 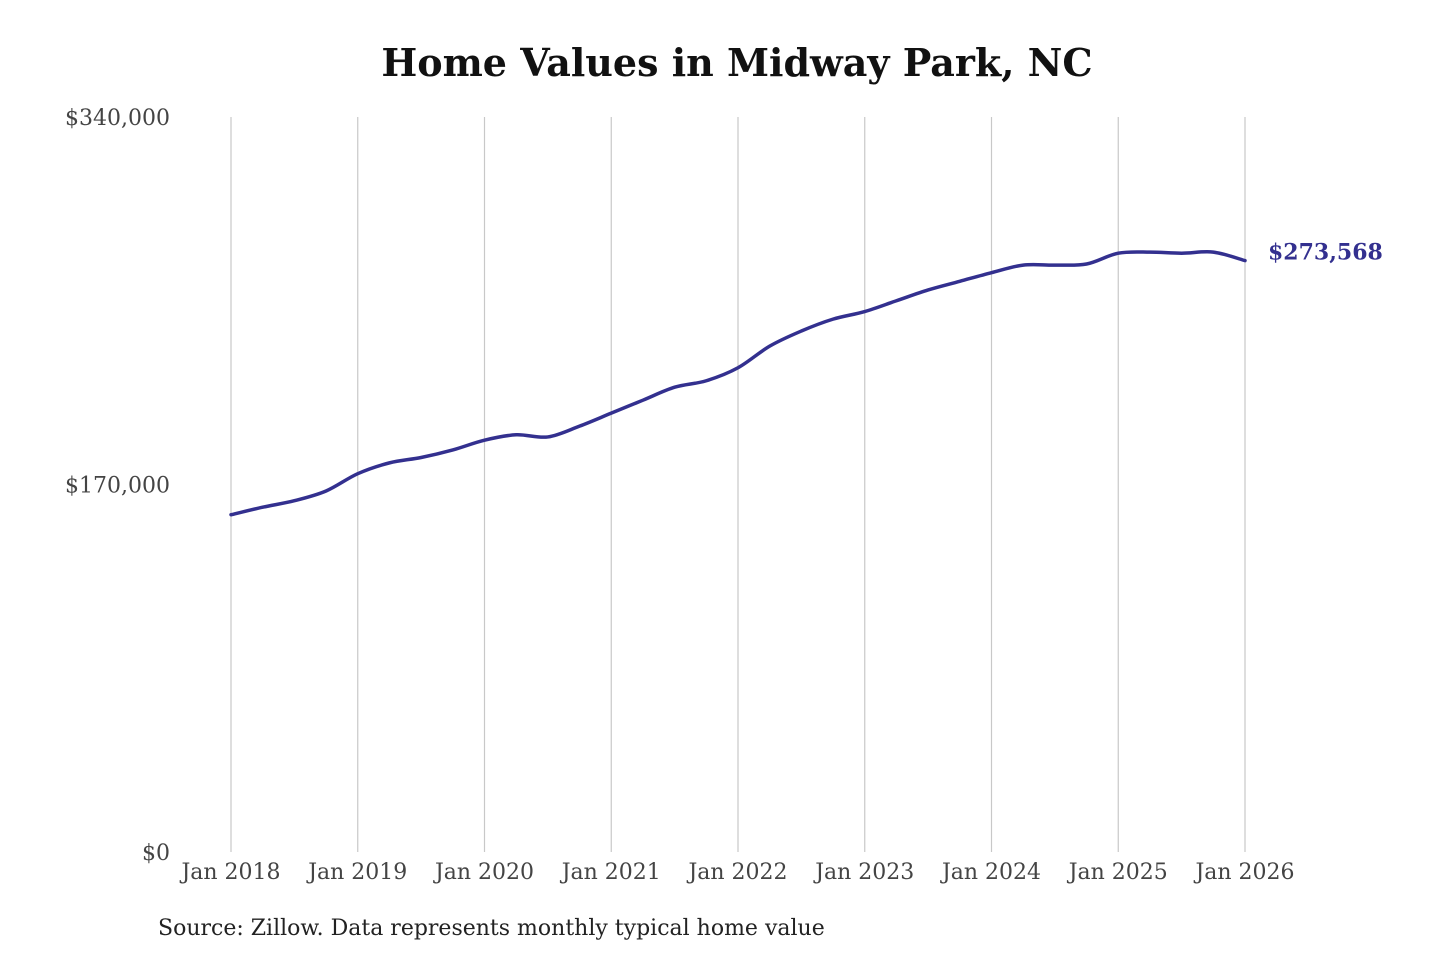 I want to click on end-value-label: $273,568, so click(x=1325, y=253).